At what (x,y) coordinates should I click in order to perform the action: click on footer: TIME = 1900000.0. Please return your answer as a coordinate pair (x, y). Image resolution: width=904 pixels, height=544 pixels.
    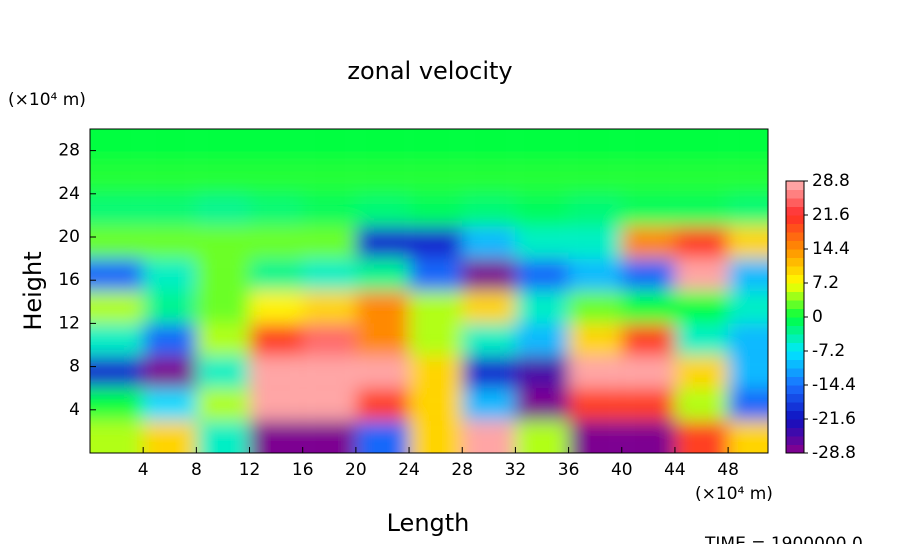
    Looking at the image, I should click on (783, 539).